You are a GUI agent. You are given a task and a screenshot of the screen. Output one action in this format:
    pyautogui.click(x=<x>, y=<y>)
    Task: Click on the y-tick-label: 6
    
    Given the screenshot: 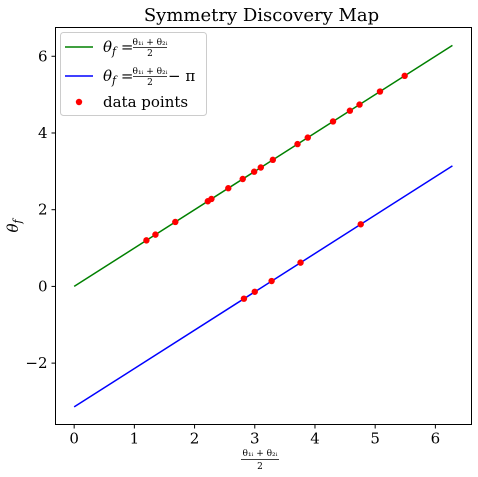 What is the action you would take?
    pyautogui.click(x=43, y=56)
    